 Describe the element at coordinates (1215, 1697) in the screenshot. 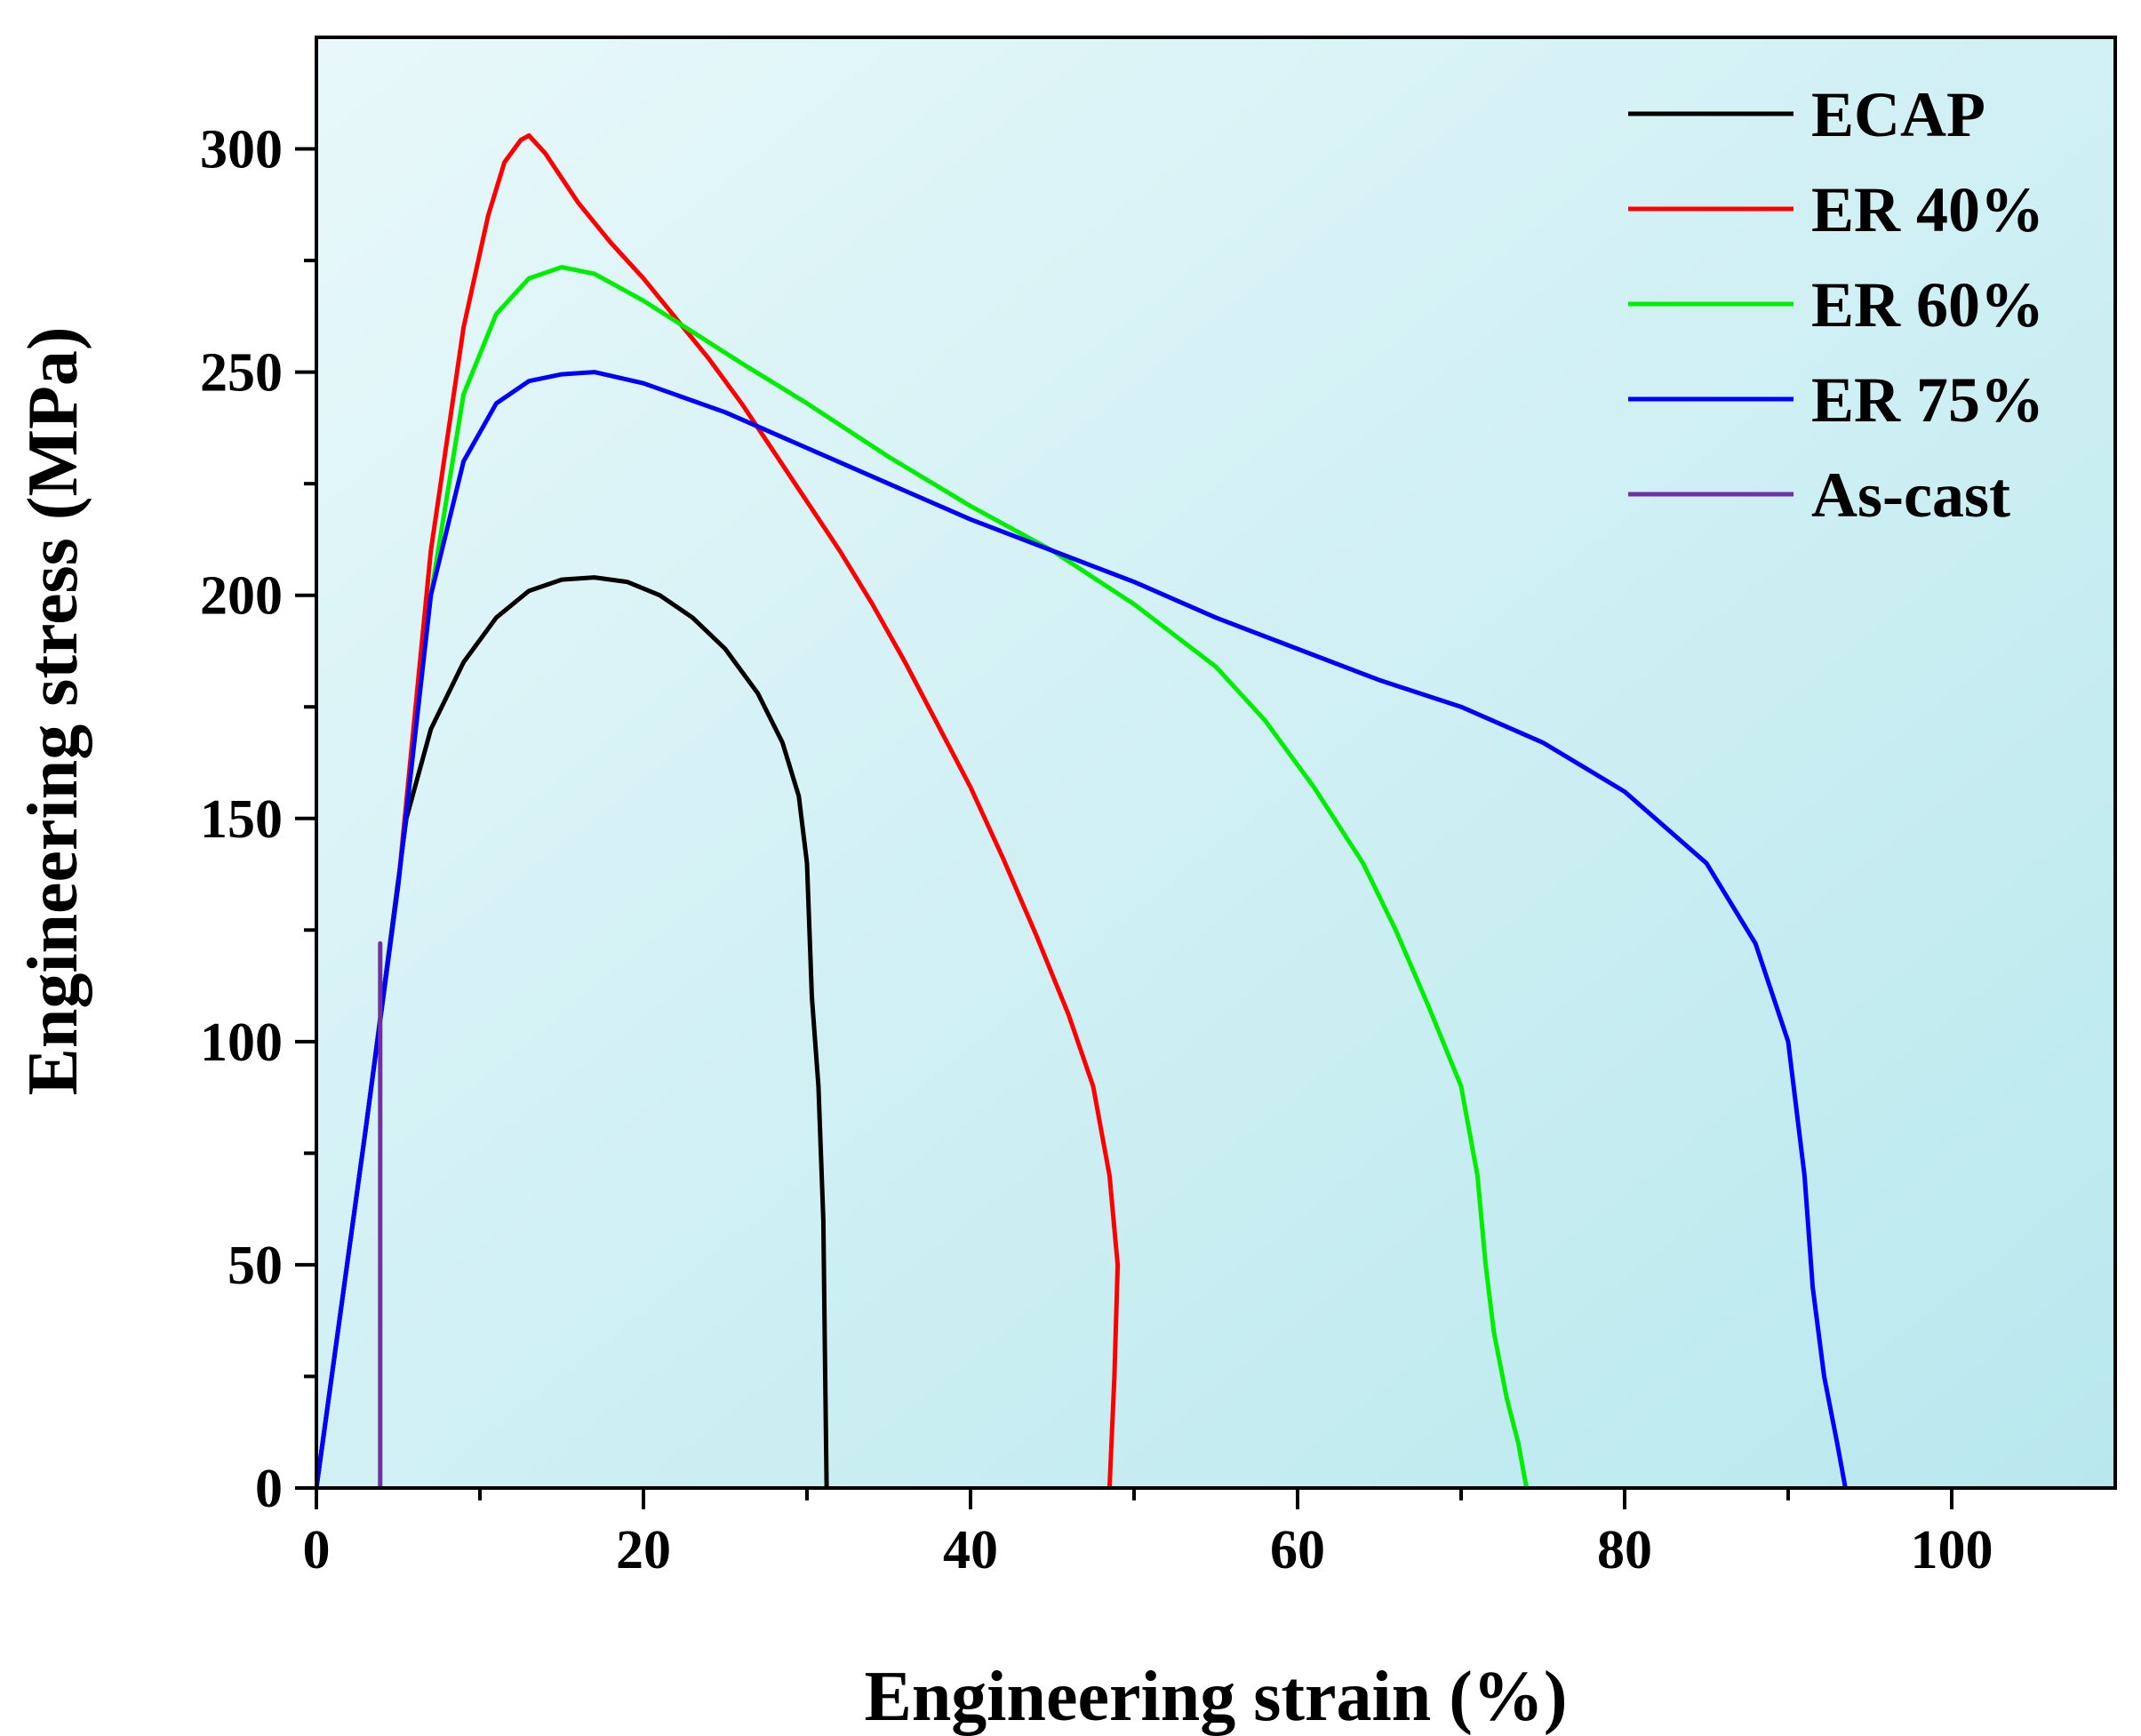

I see `x-axis-title: Engineering strain (%)` at that location.